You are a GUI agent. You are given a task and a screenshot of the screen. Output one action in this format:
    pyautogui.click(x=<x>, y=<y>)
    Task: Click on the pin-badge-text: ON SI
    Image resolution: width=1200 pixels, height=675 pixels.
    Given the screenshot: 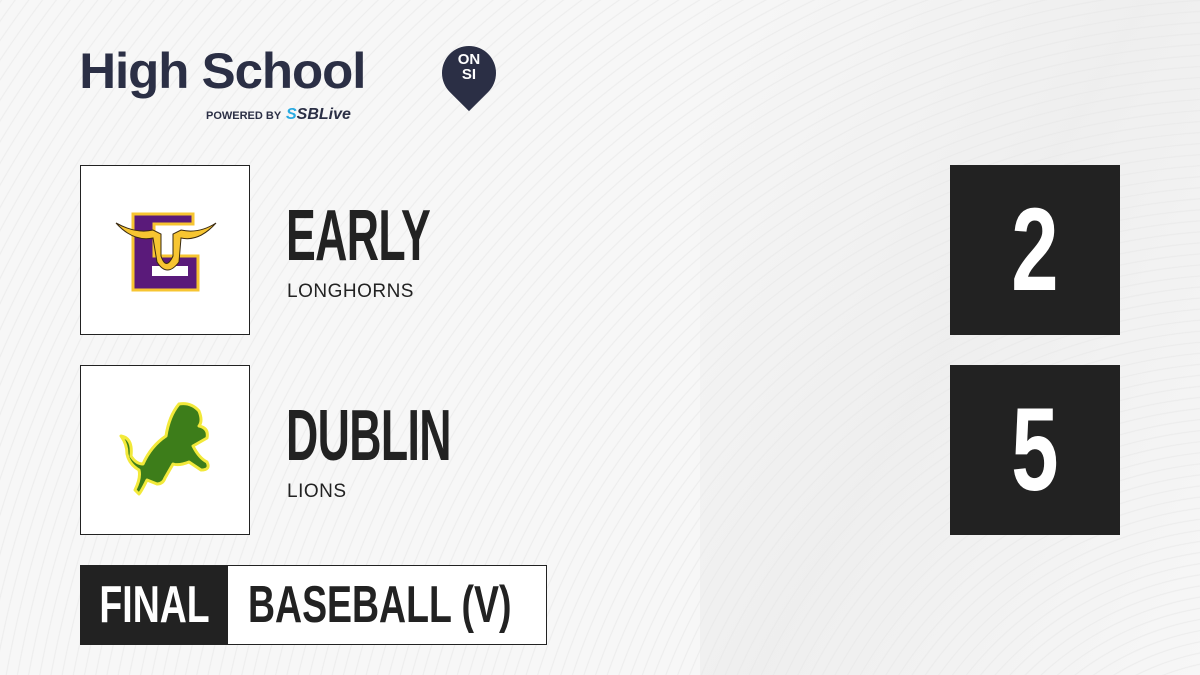 What is the action you would take?
    pyautogui.click(x=469, y=67)
    